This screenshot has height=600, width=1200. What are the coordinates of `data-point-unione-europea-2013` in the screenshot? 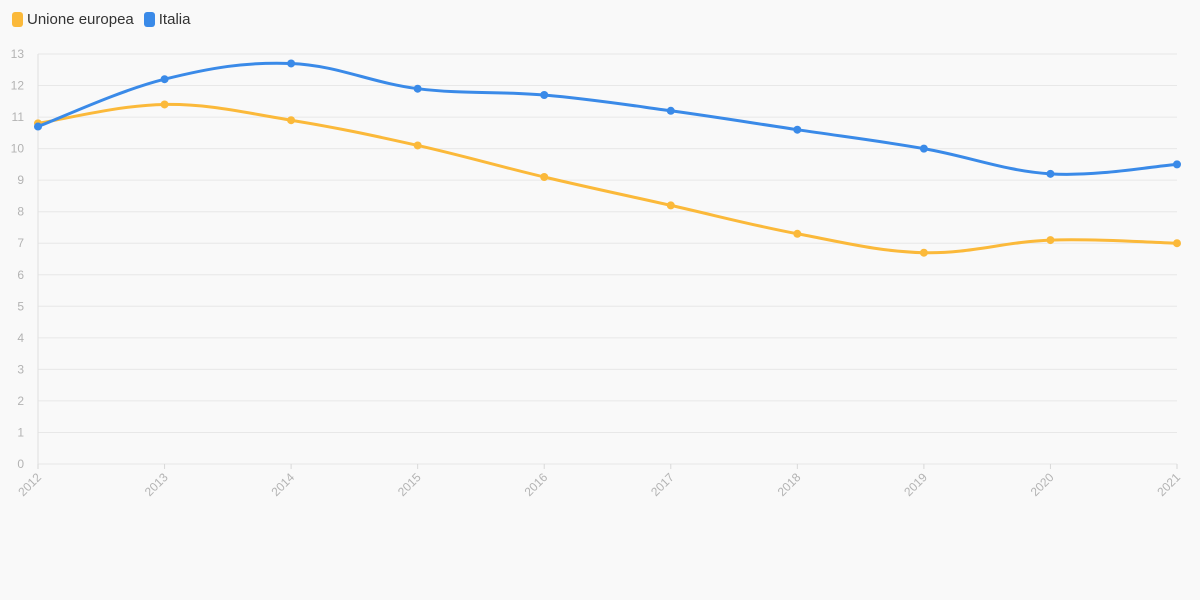 It's located at (164, 104).